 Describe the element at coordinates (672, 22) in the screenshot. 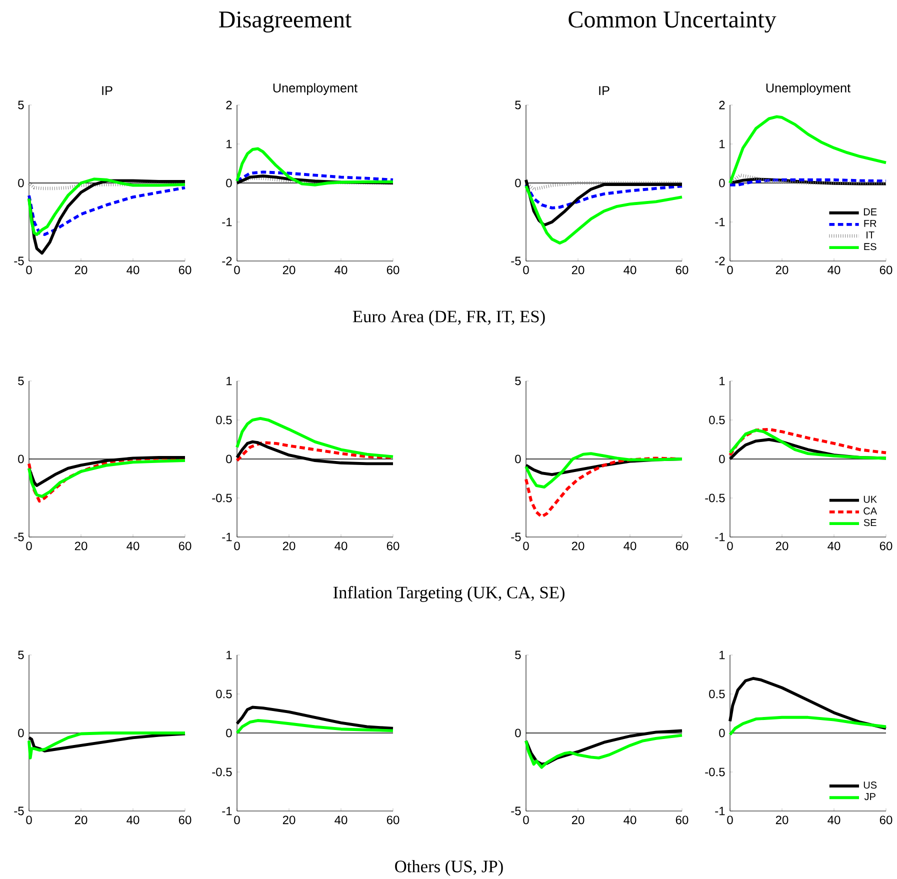

I see `text: Common Uncertainty` at that location.